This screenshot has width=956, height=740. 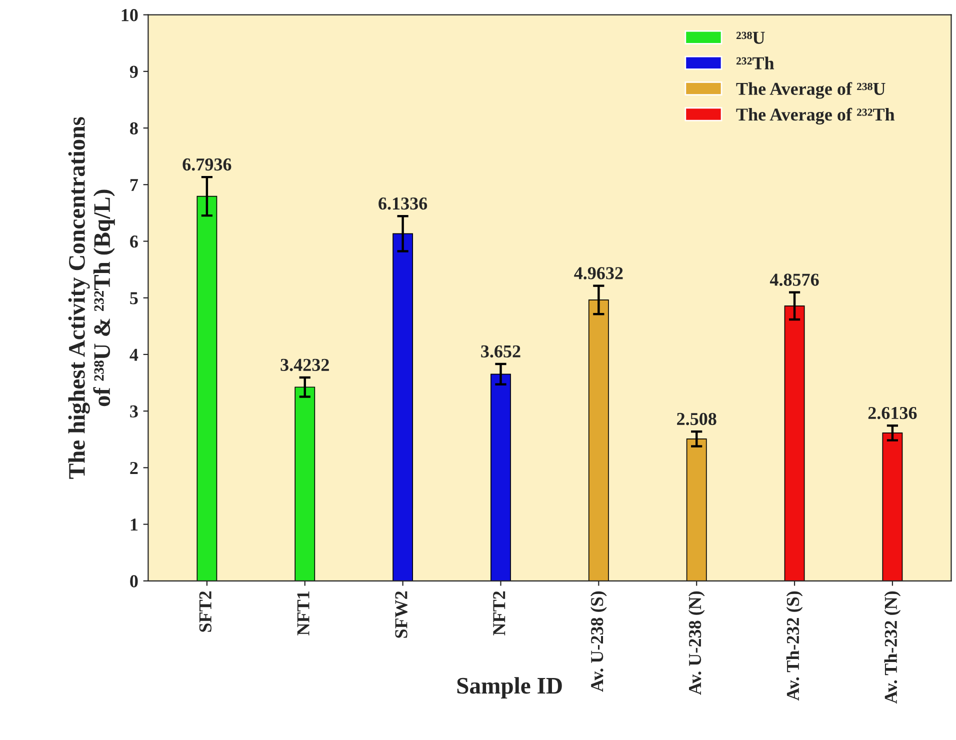 What do you see at coordinates (91, 298) in the screenshot?
I see `y-axis-title: The highest Activity Concentrations of ²³⁸U & ²³²Th (Bq/L)` at bounding box center [91, 298].